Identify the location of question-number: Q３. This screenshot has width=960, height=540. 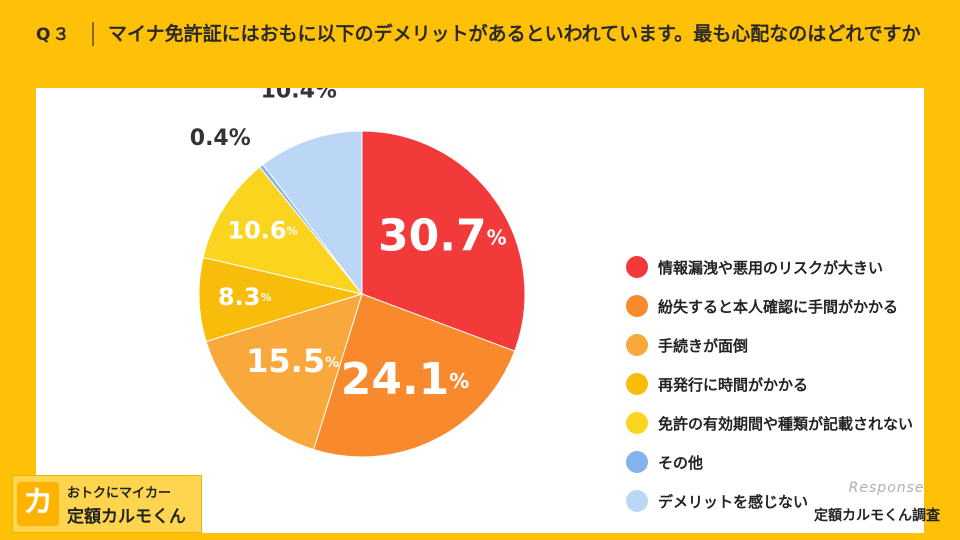
(54, 35).